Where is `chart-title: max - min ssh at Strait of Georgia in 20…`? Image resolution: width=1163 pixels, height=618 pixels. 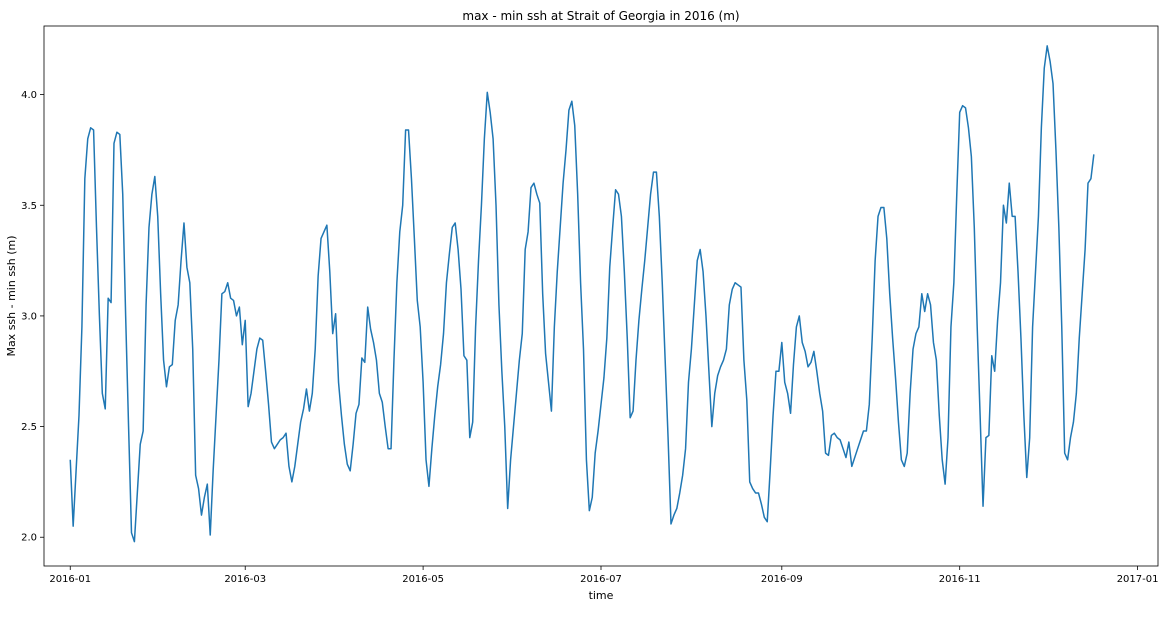
chart-title: max - min ssh at Strait of Georgia in 20… is located at coordinates (600, 16).